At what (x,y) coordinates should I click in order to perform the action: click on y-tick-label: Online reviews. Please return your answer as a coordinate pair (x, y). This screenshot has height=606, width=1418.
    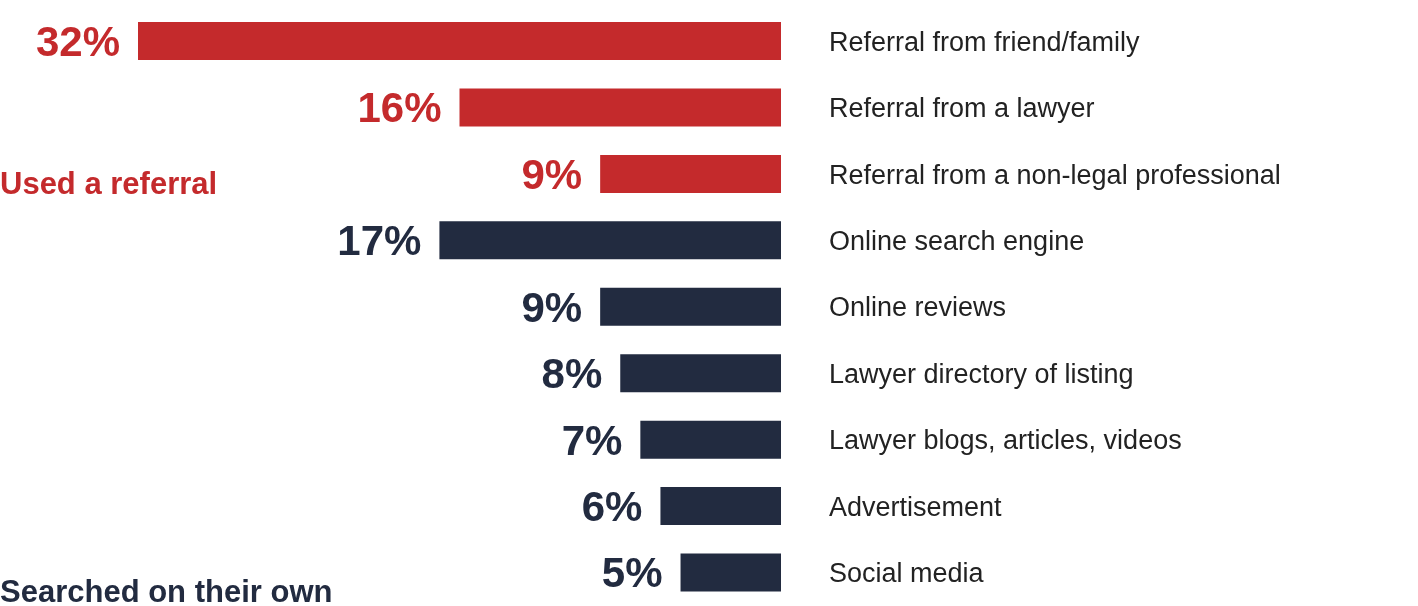
    Looking at the image, I should click on (918, 307).